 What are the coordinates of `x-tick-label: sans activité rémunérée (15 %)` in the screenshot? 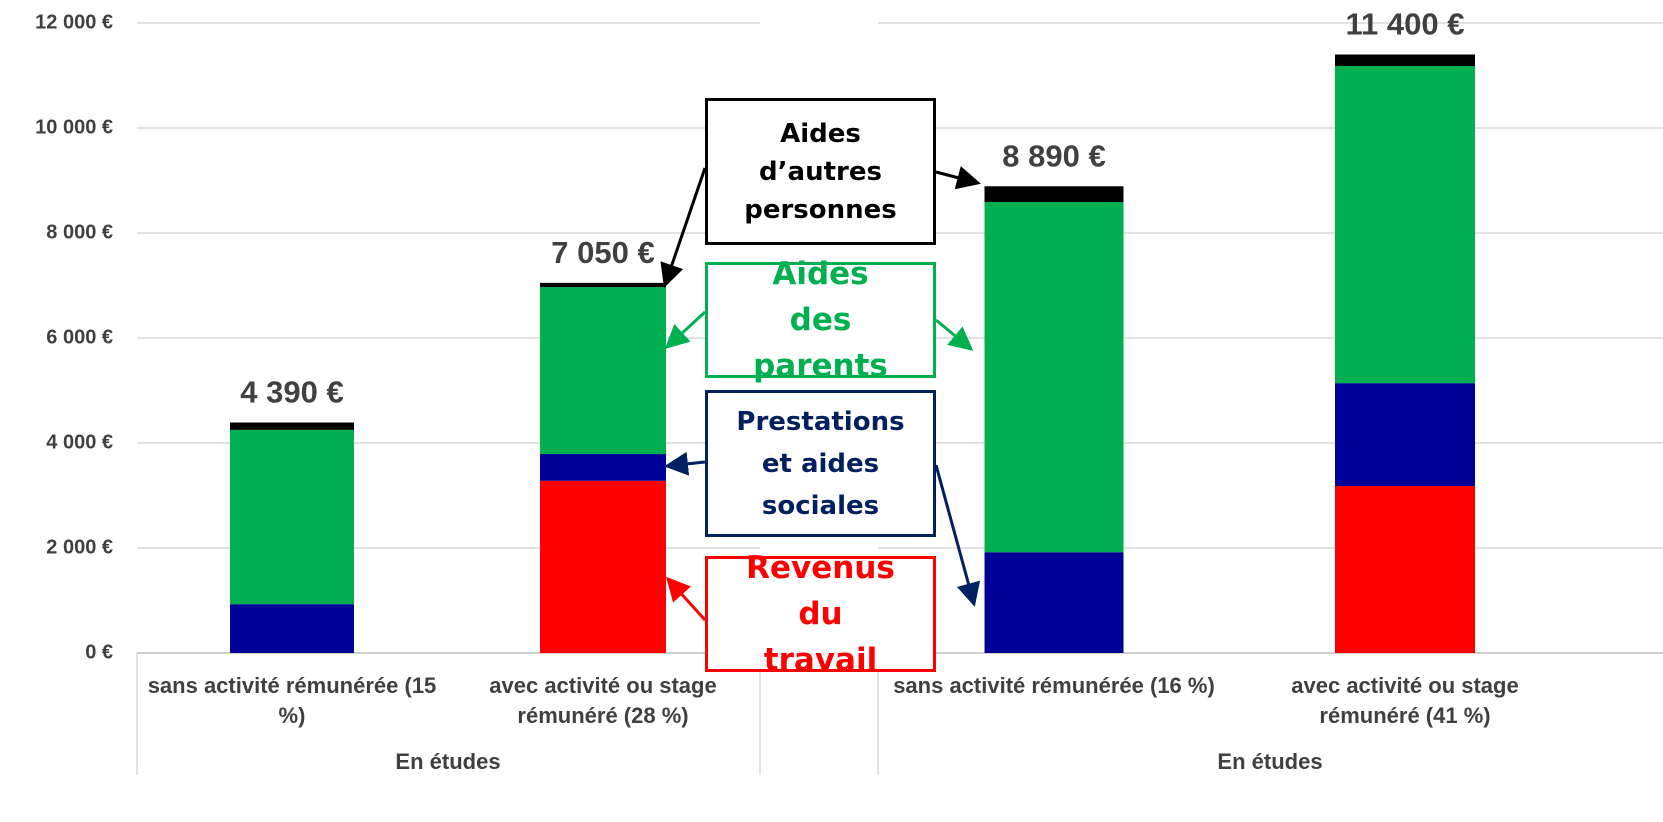 It's located at (292, 700).